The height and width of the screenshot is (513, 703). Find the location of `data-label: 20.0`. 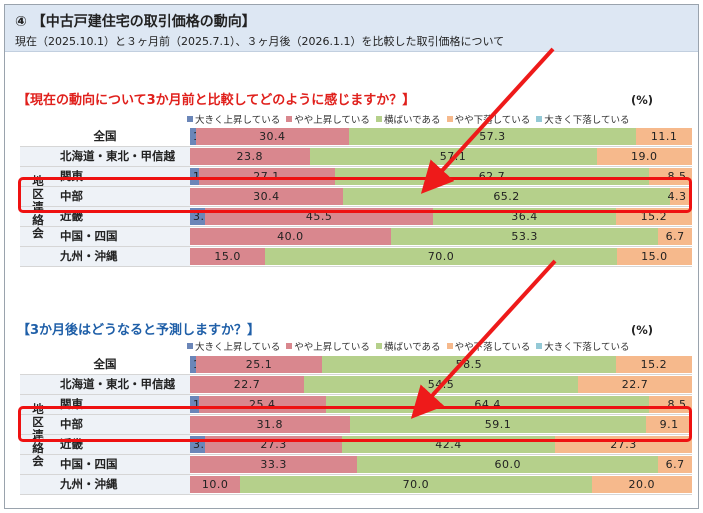

data-label: 20.0 is located at coordinates (642, 484).